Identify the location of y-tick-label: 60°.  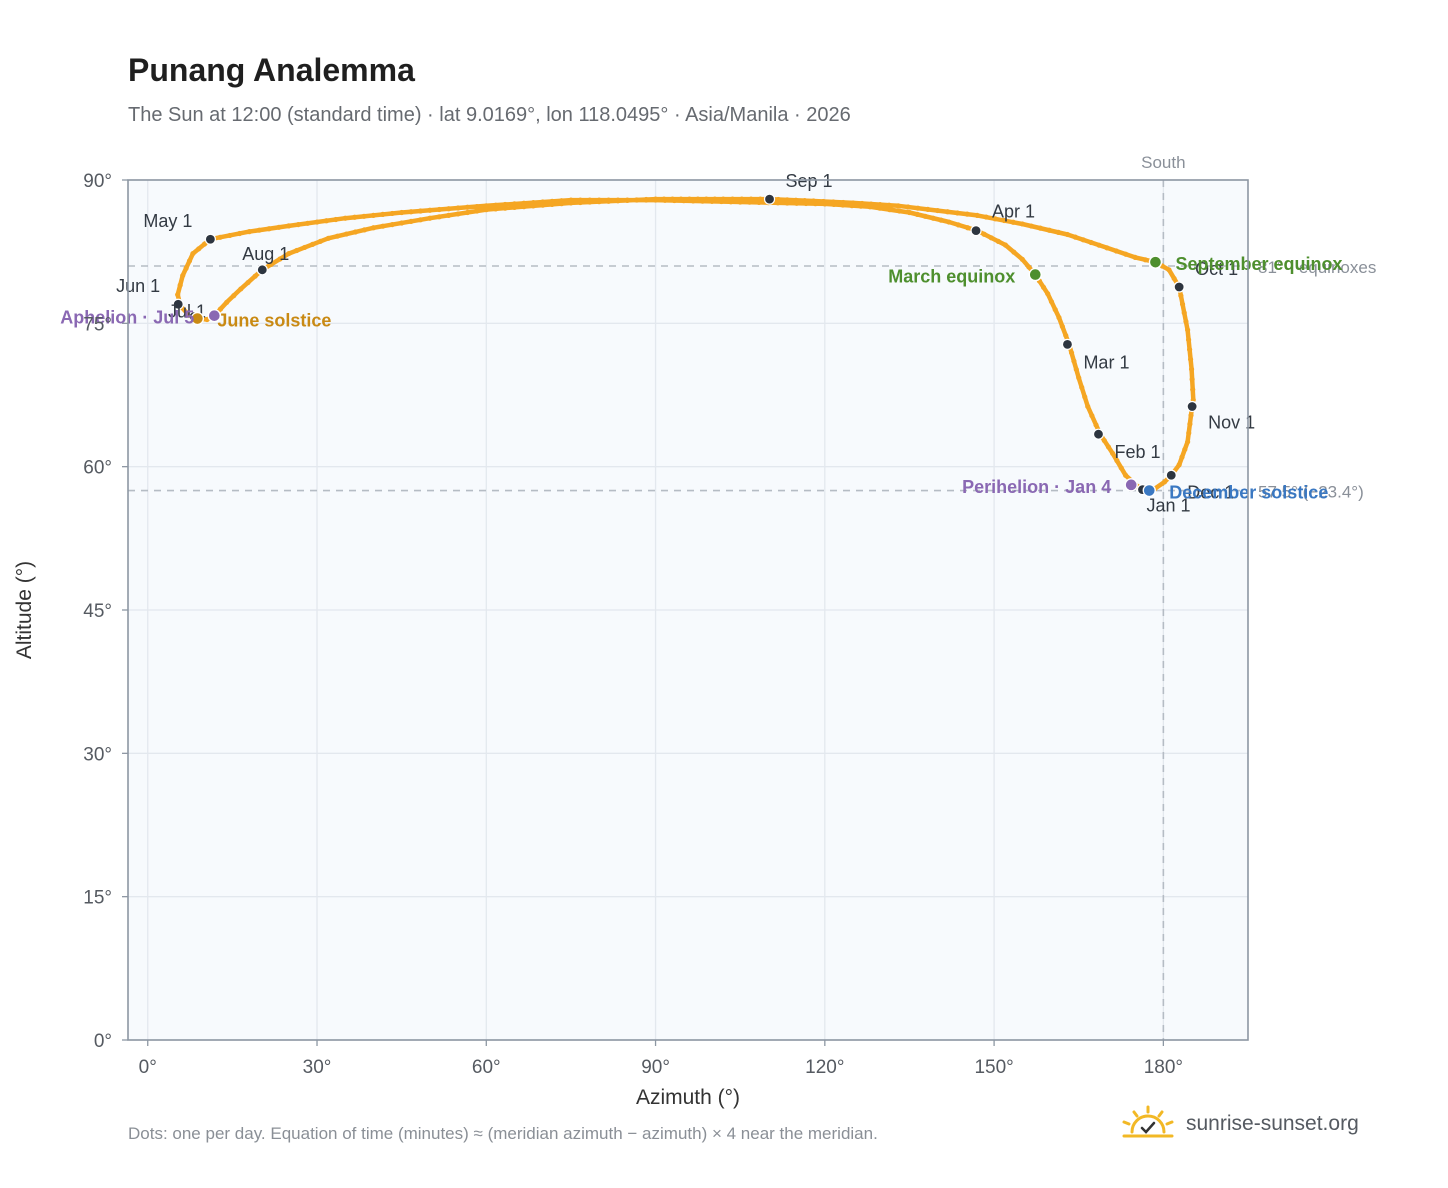
(97, 468).